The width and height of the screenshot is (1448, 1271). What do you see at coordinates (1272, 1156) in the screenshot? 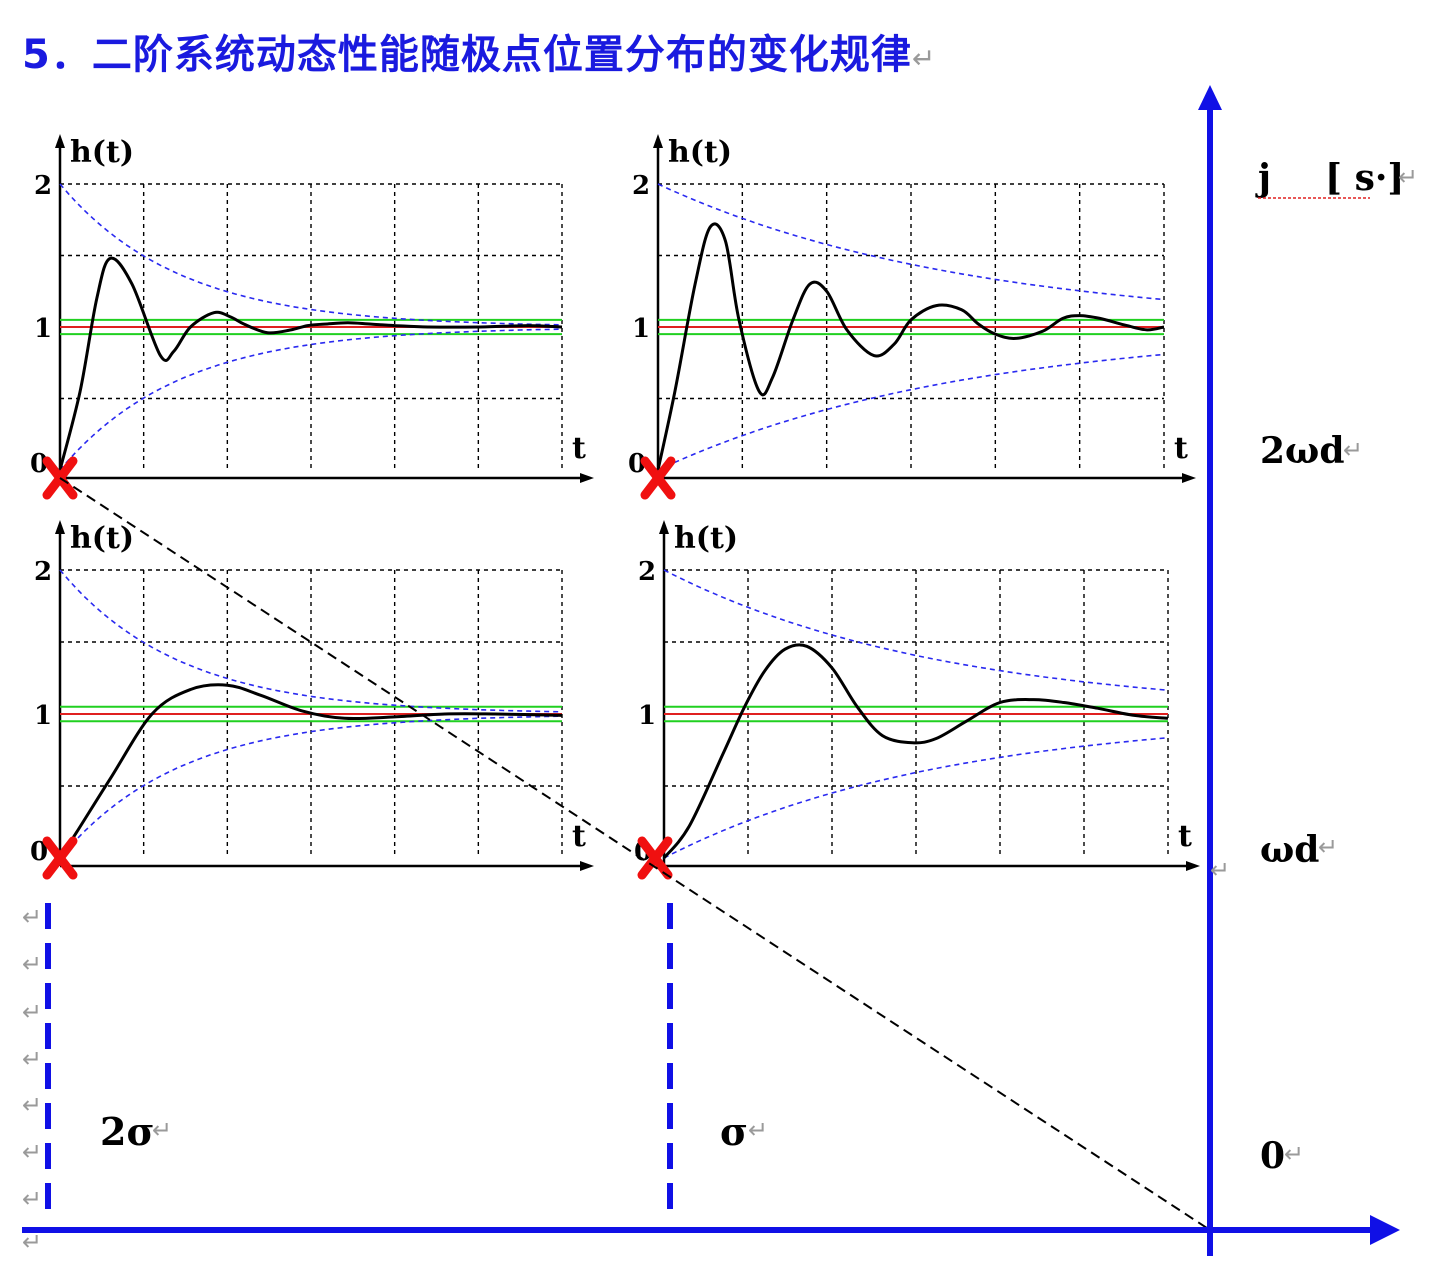
I see `tick-origin: 0` at bounding box center [1272, 1156].